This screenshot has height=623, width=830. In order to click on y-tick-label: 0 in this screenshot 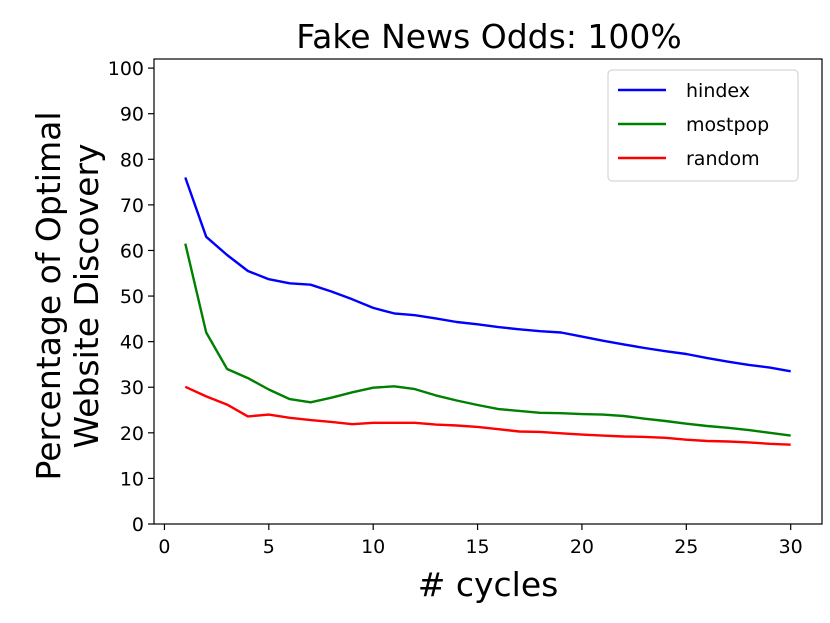, I will do `click(138, 525)`.